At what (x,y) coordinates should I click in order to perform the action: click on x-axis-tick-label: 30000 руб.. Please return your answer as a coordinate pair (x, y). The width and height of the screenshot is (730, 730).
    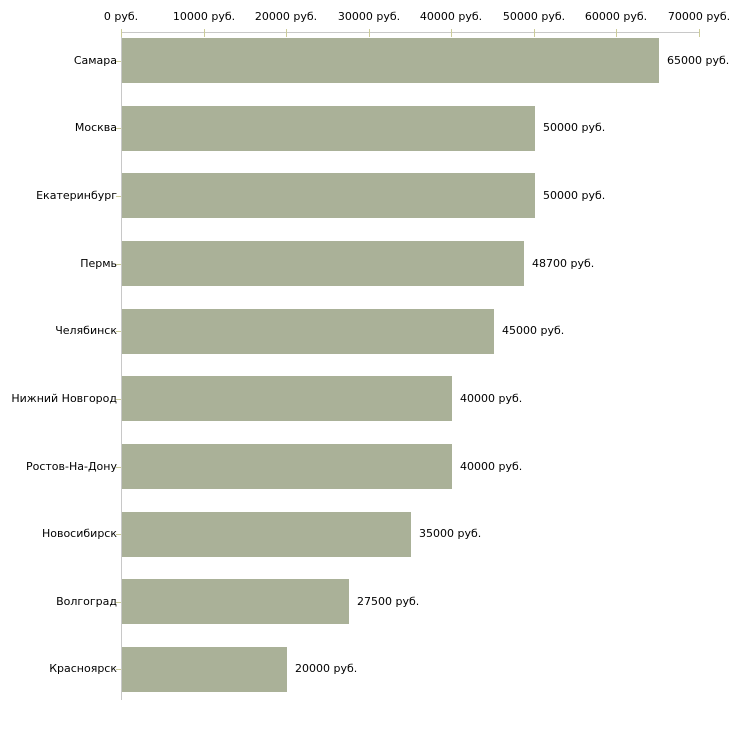
    Looking at the image, I should click on (369, 16).